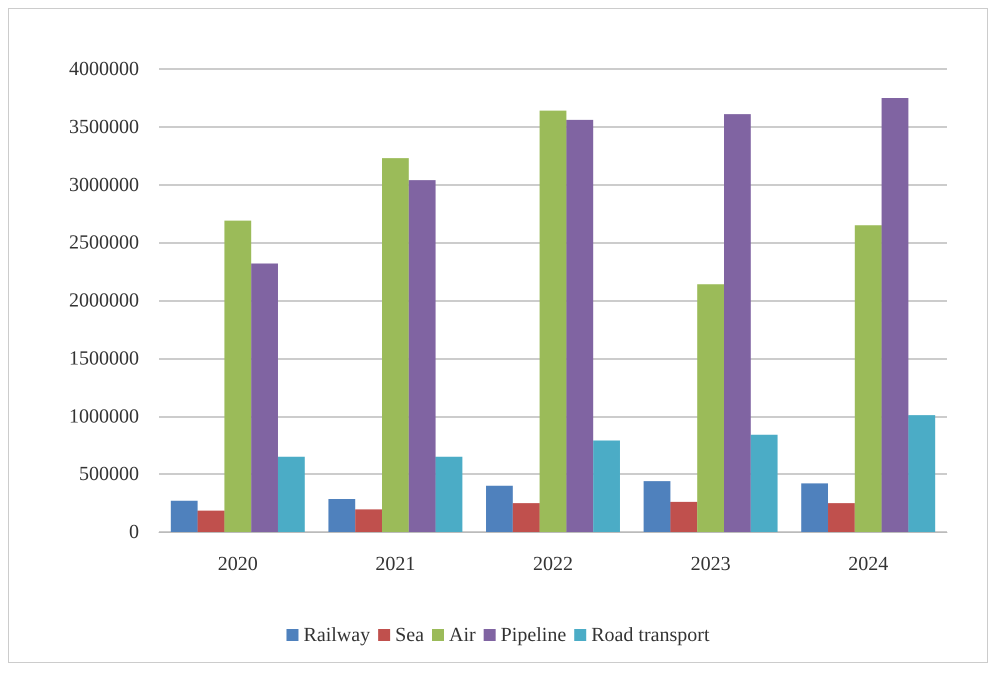 Image resolution: width=999 pixels, height=675 pixels. What do you see at coordinates (104, 69) in the screenshot?
I see `y-tick-label: 4000000` at bounding box center [104, 69].